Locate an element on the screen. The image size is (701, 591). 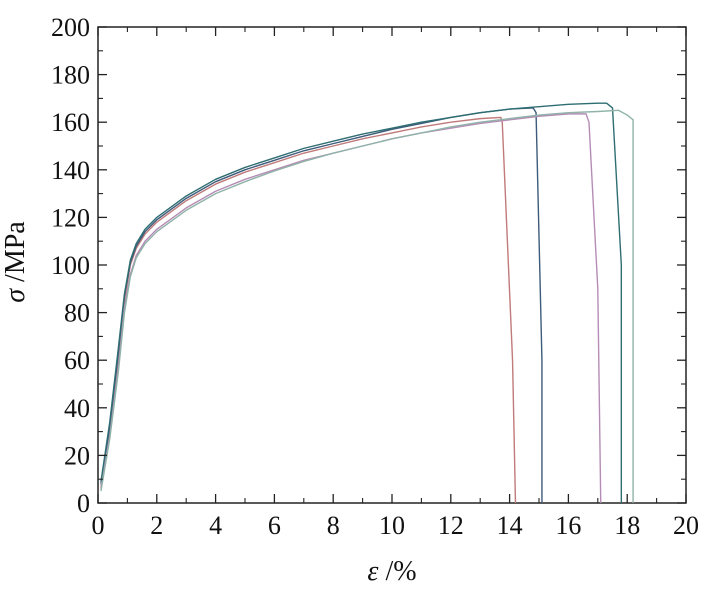
x-tick-label: 16 is located at coordinates (568, 525).